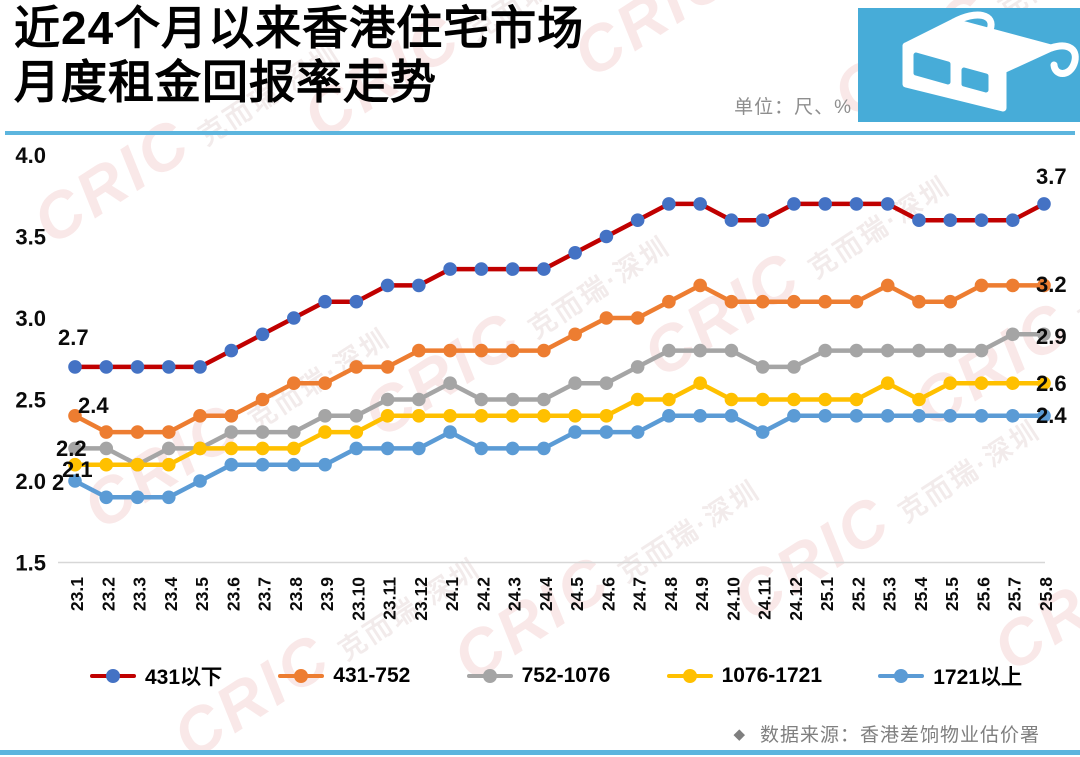 The width and height of the screenshot is (1080, 757). What do you see at coordinates (452, 594) in the screenshot?
I see `x-axis-tick-label: 24.1` at bounding box center [452, 594].